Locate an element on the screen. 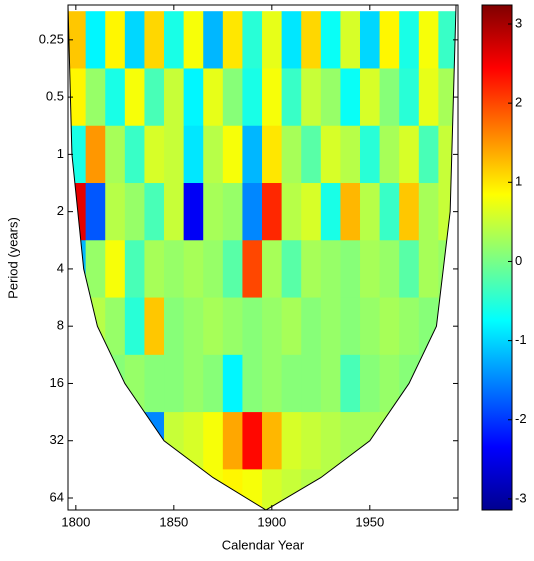 This screenshot has height=561, width=534. y-tick-label: 2 is located at coordinates (60, 210).